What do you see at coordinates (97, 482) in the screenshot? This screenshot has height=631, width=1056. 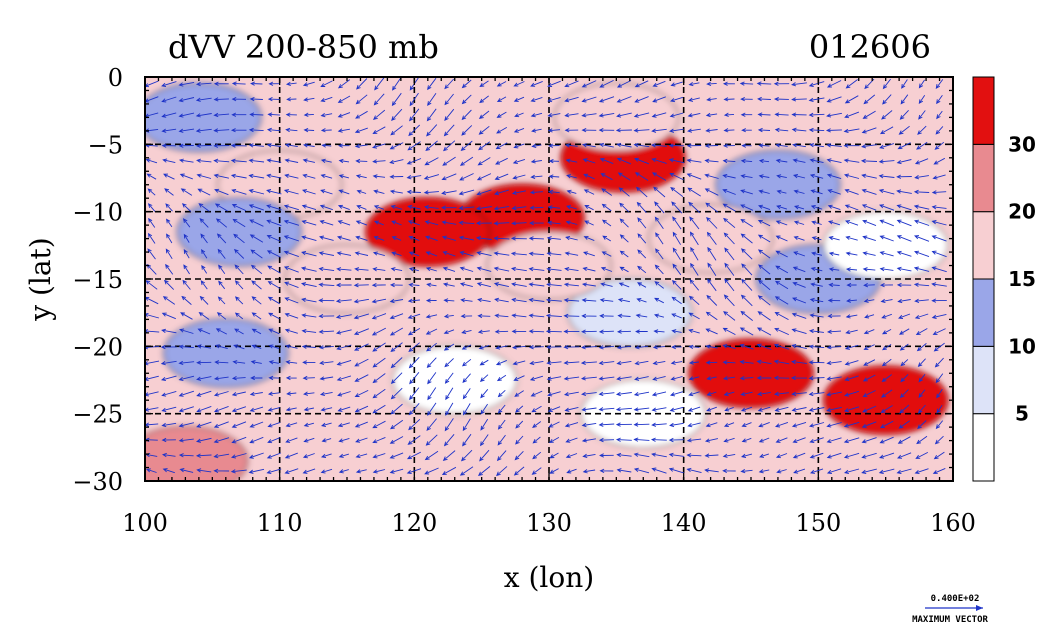 I see `y-tick-label-6: −30` at bounding box center [97, 482].